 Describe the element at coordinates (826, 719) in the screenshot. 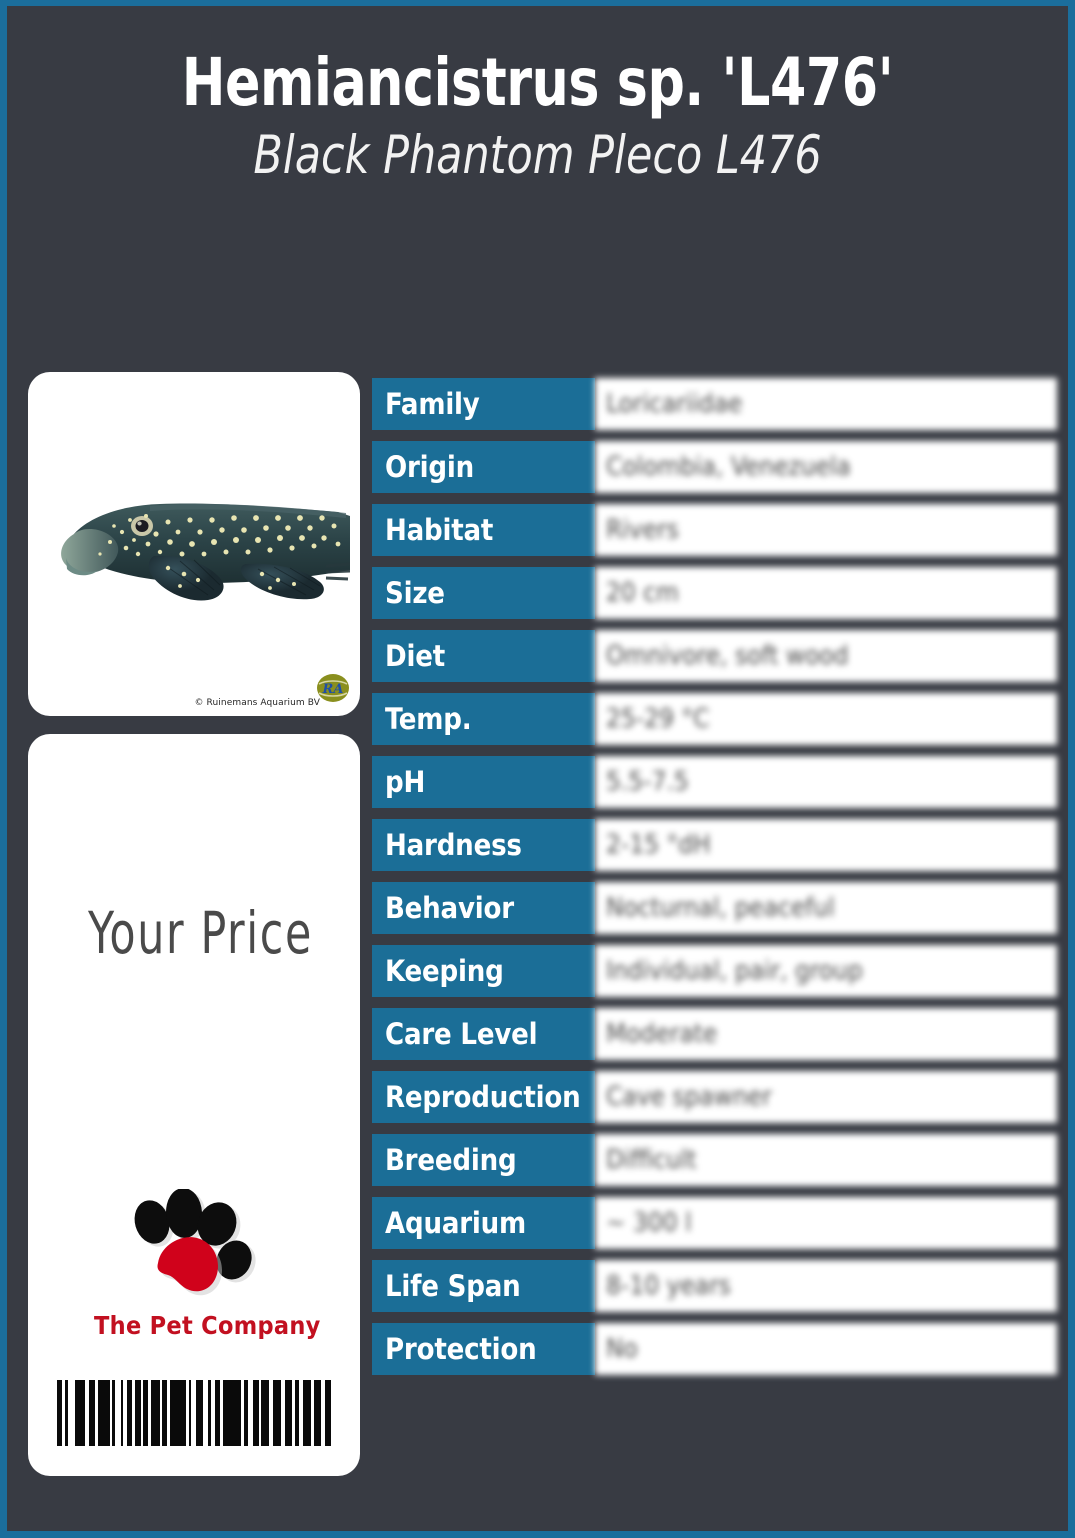

I see `spec-value: 25-29 °C` at that location.